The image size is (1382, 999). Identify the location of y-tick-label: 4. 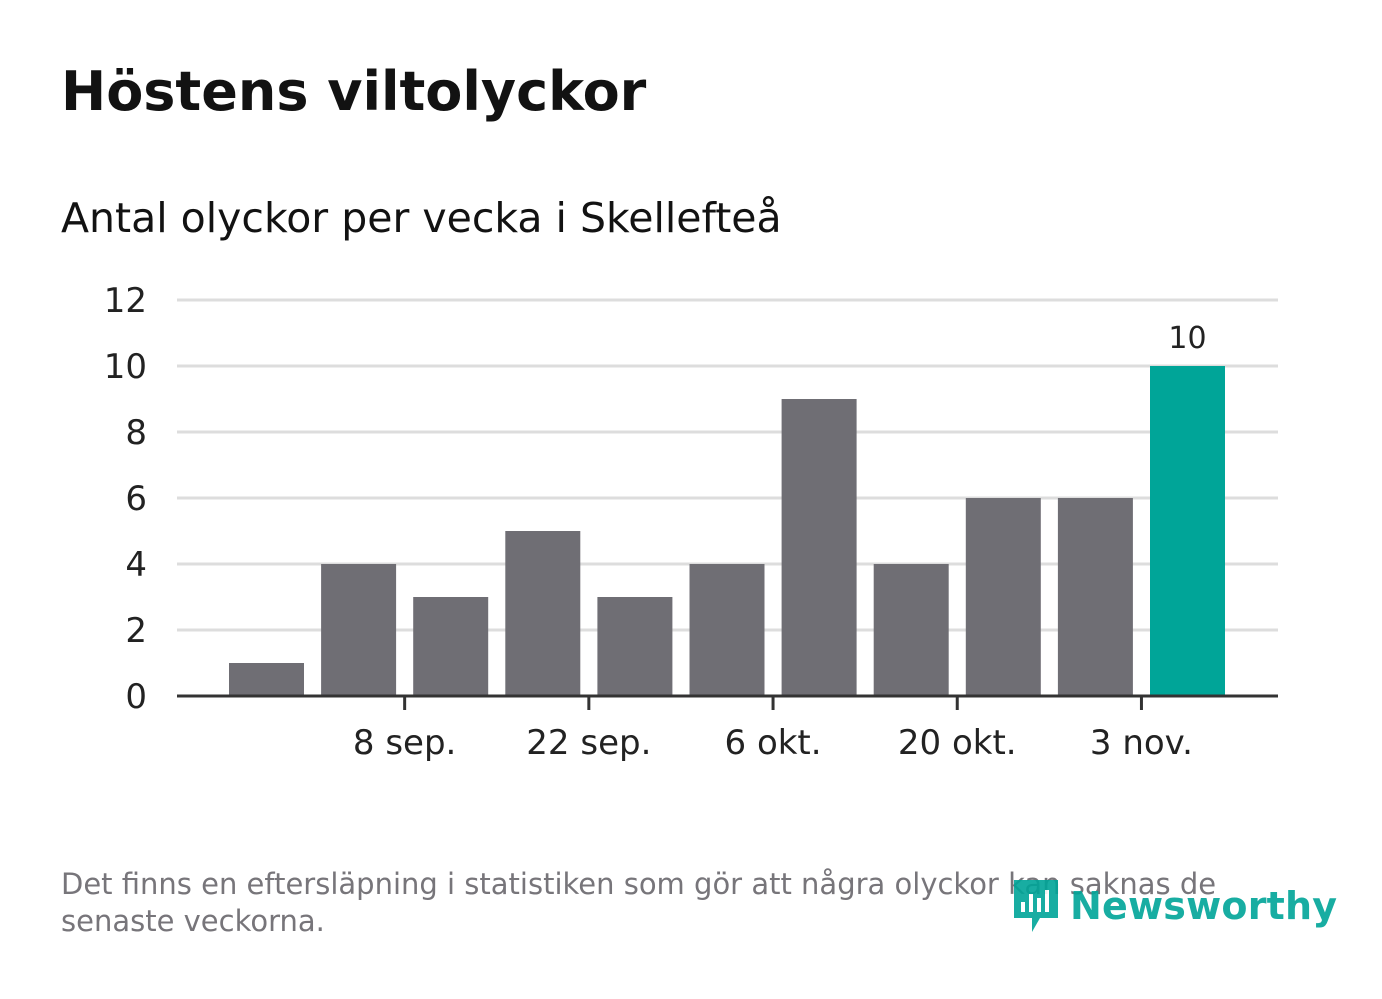
(136, 565).